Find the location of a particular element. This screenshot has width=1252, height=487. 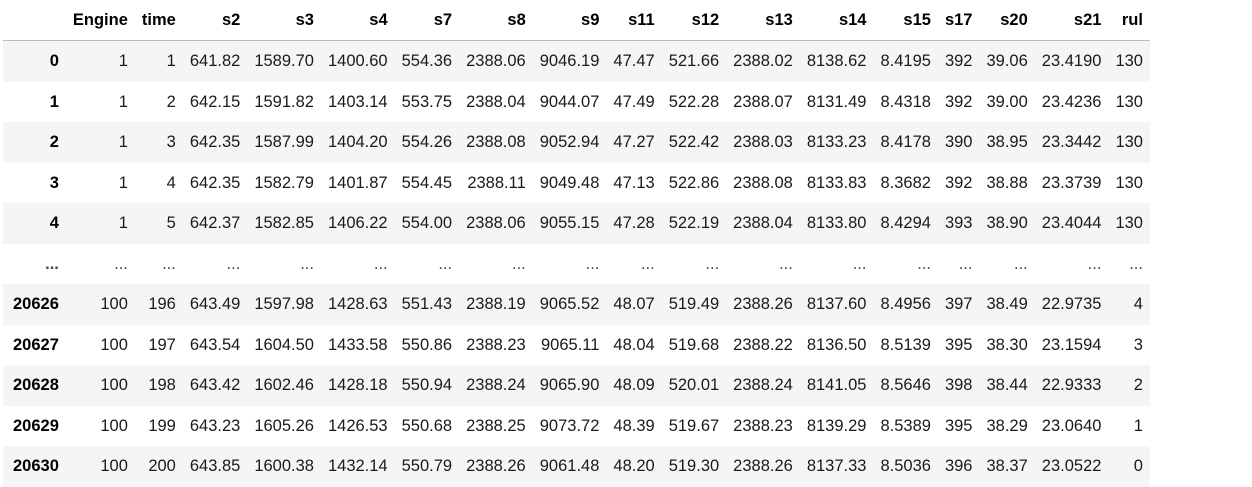

table-cell: 8.3682 is located at coordinates (905, 182).